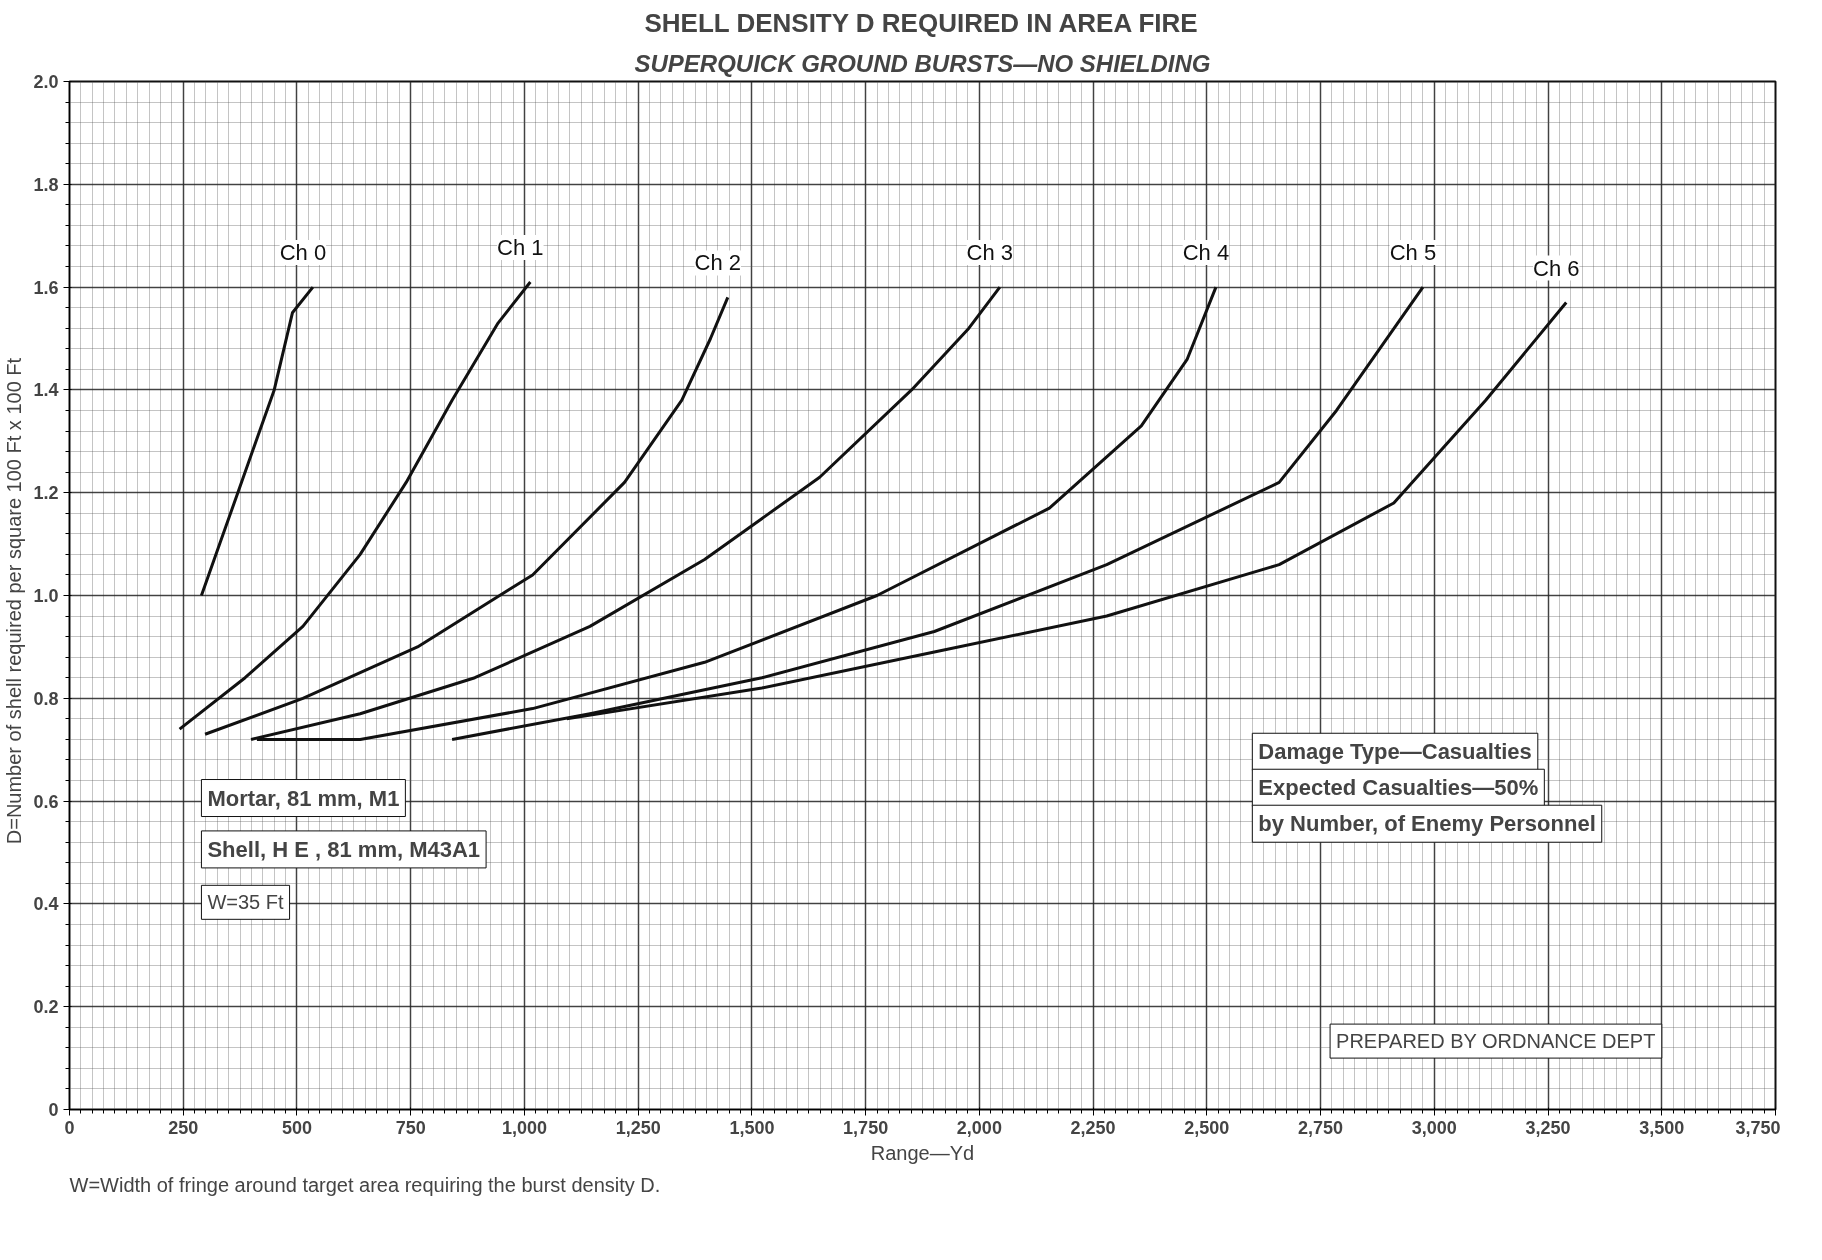  I want to click on x-tick-label: 250, so click(183, 1127).